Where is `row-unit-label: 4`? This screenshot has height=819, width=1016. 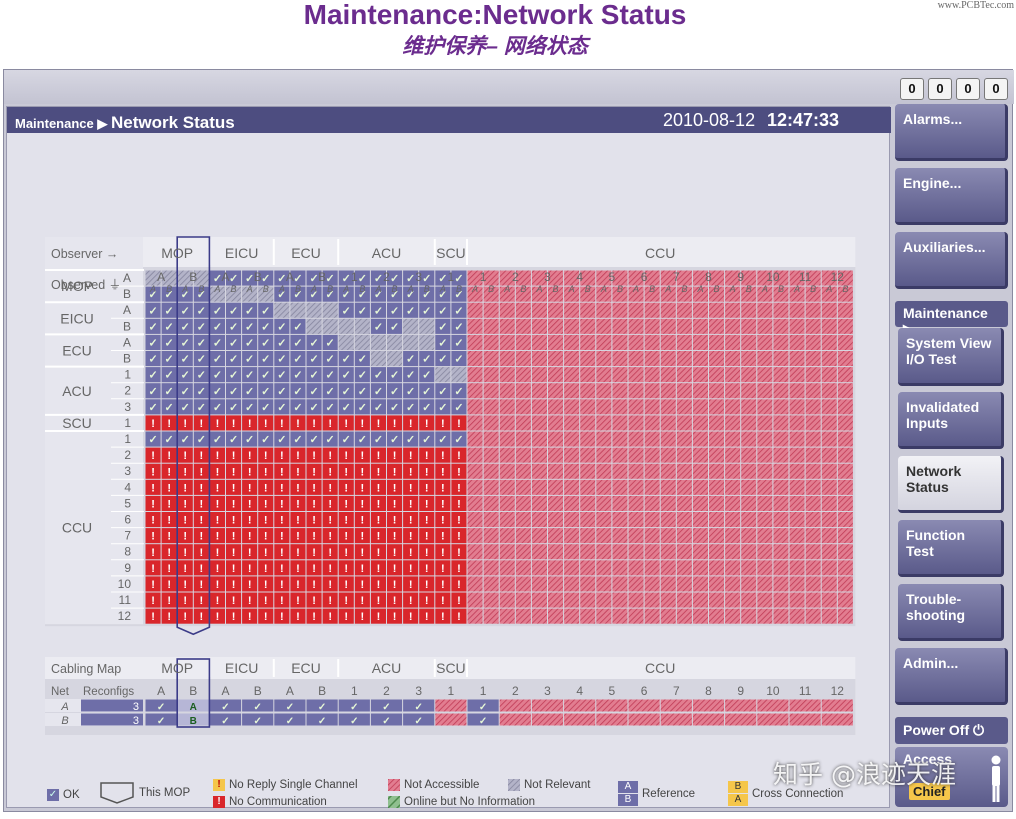 row-unit-label: 4 is located at coordinates (127, 487).